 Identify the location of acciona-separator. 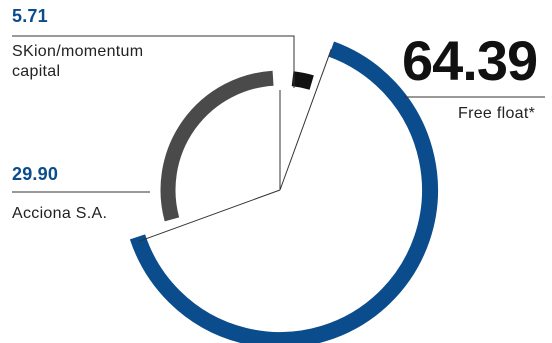
(209, 215).